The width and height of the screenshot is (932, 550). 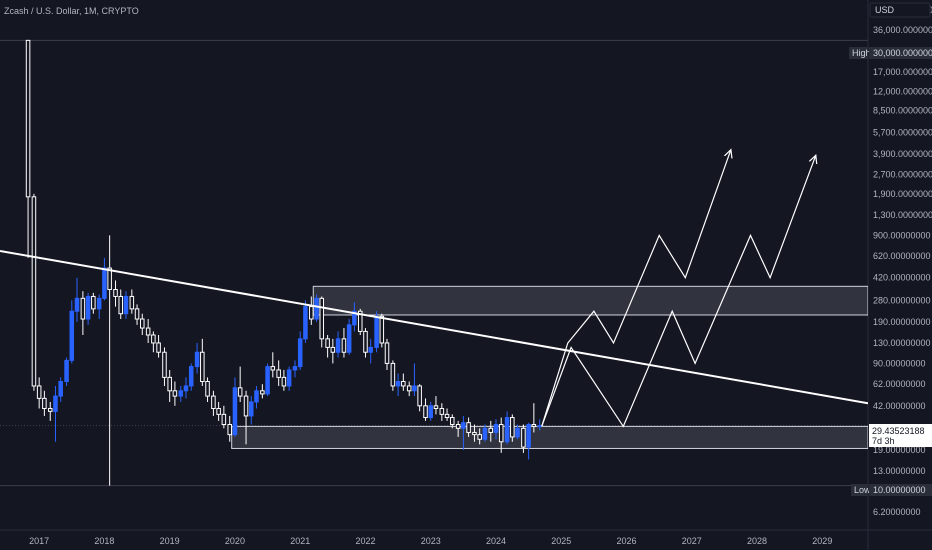 I want to click on last-price-value: 29.43523188, so click(x=898, y=431).